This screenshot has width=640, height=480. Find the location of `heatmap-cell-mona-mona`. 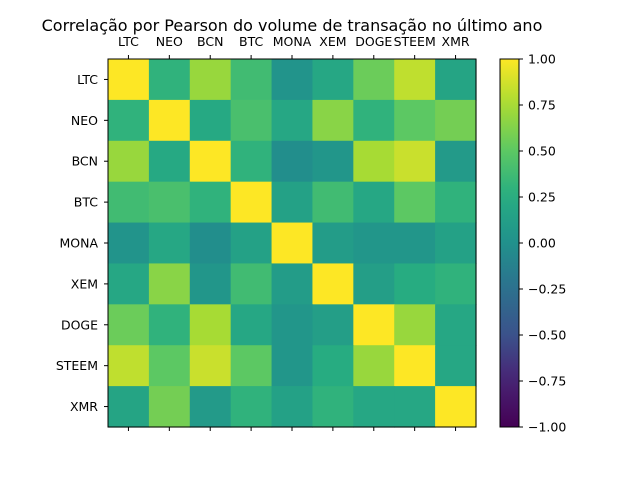

heatmap-cell-mona-mona is located at coordinates (292, 243).